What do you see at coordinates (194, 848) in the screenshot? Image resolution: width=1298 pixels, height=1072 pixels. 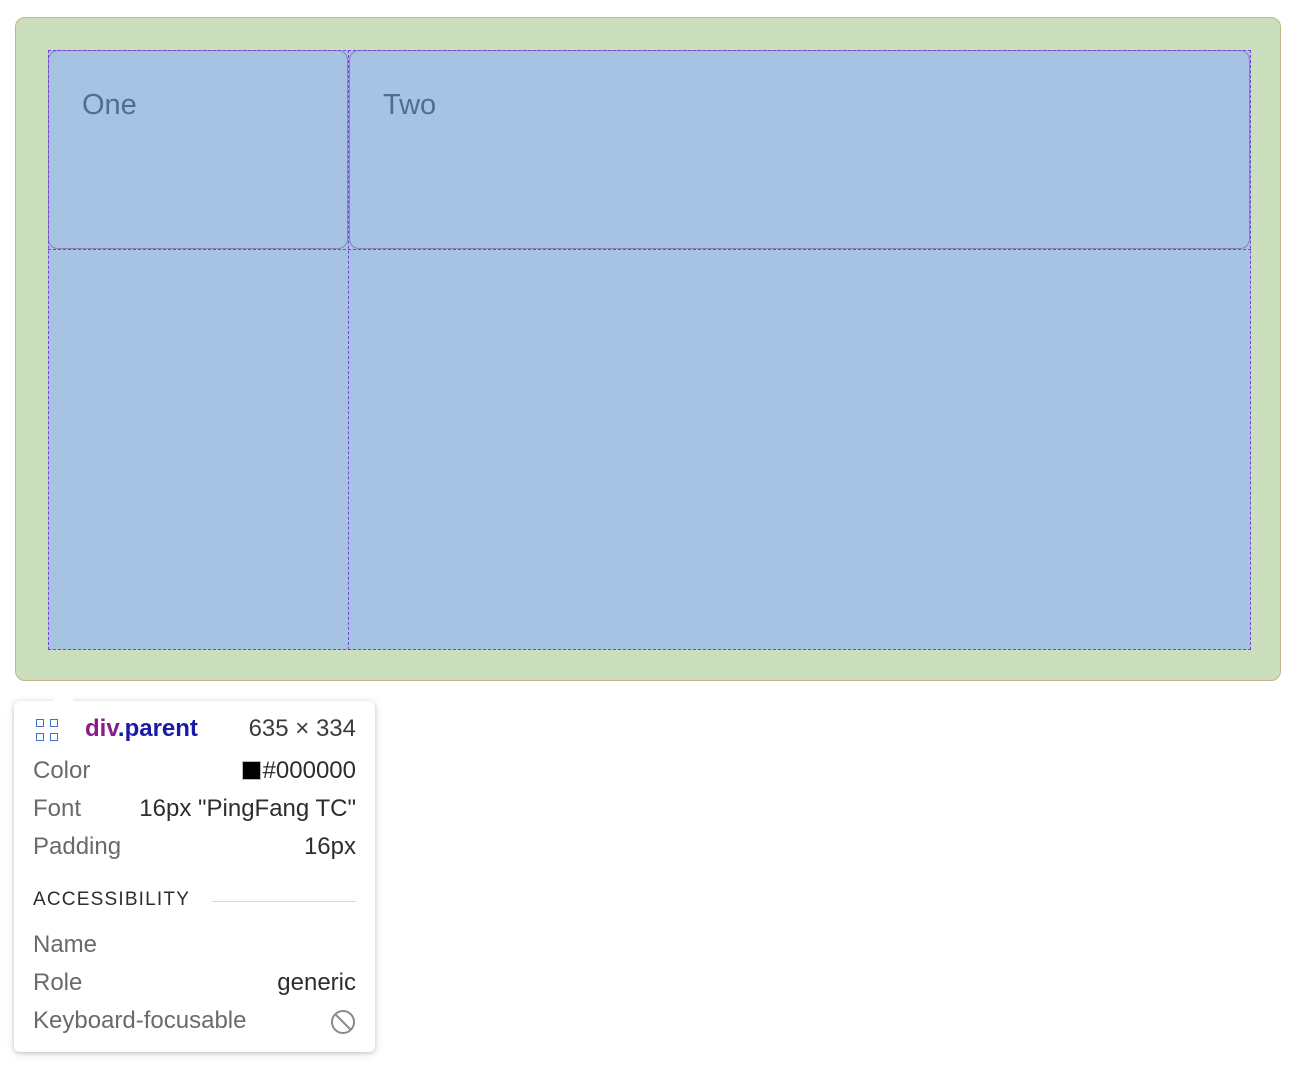 I see `tooltip-row-padding: Padding 16px` at bounding box center [194, 848].